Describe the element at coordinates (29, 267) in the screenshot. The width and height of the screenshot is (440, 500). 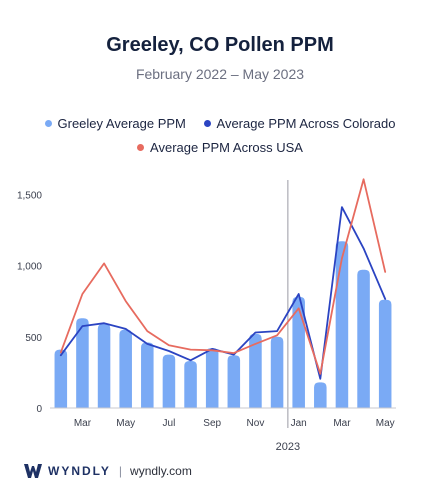
I see `y-tick-label: 1,000` at that location.